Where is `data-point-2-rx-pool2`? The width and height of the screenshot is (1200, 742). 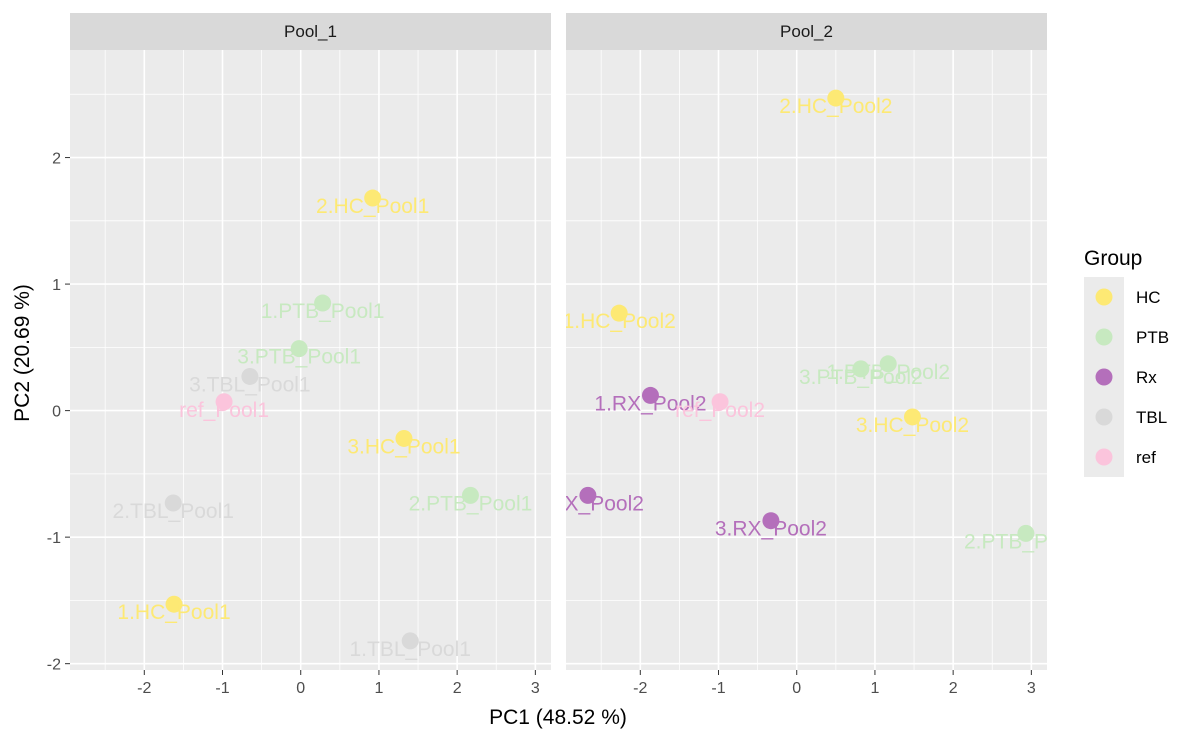 data-point-2-rx-pool2 is located at coordinates (588, 495).